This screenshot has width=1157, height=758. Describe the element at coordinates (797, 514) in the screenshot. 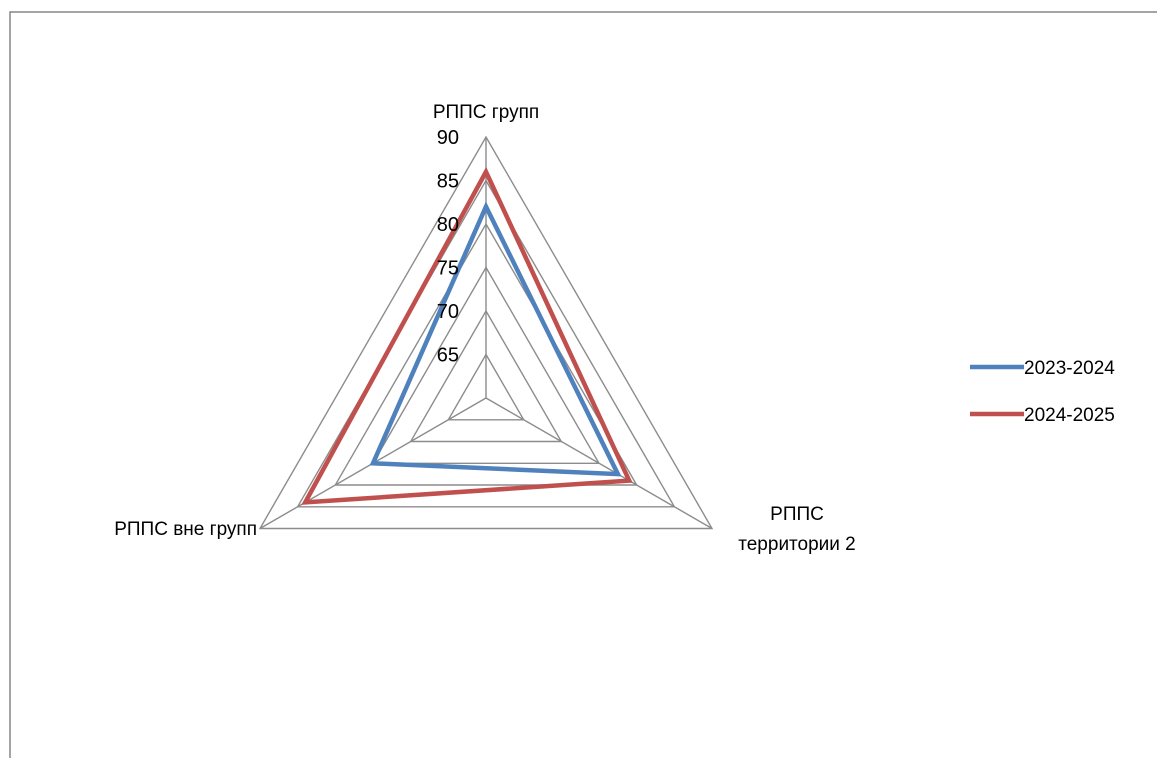

I see `category-label-1-line-0: РППС` at that location.